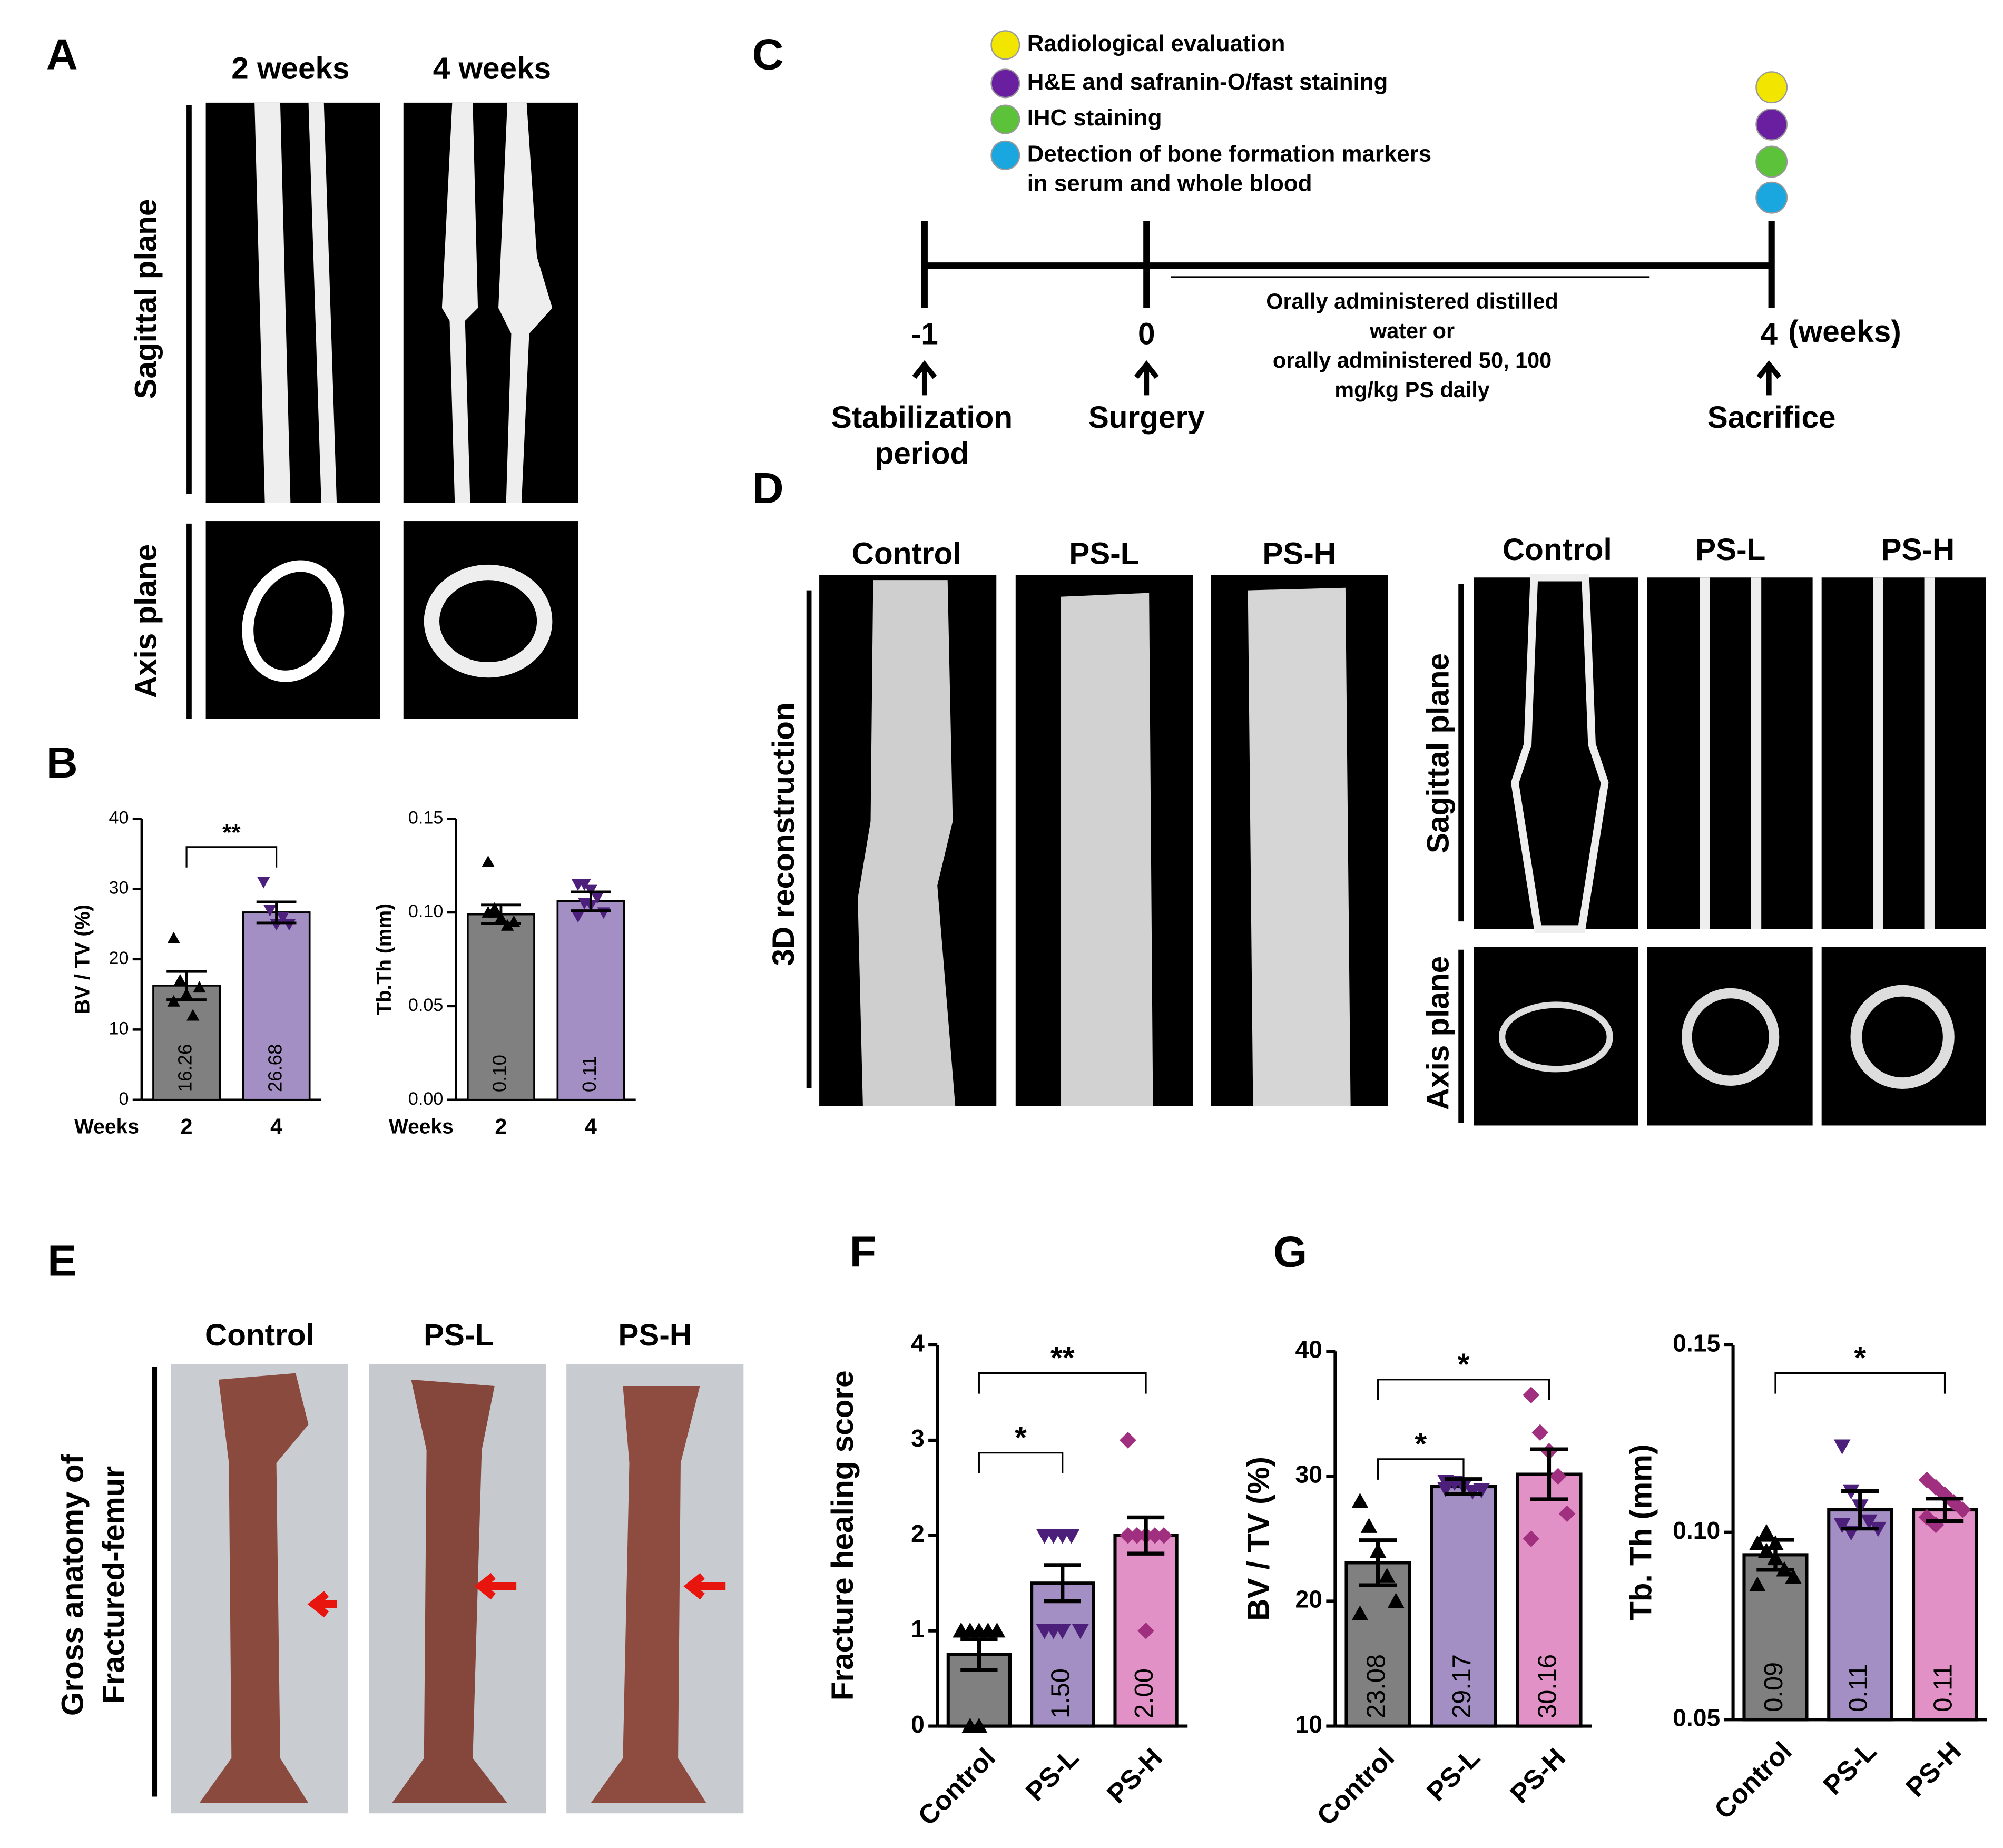  I want to click on value-label: 0.10, so click(499, 1074).